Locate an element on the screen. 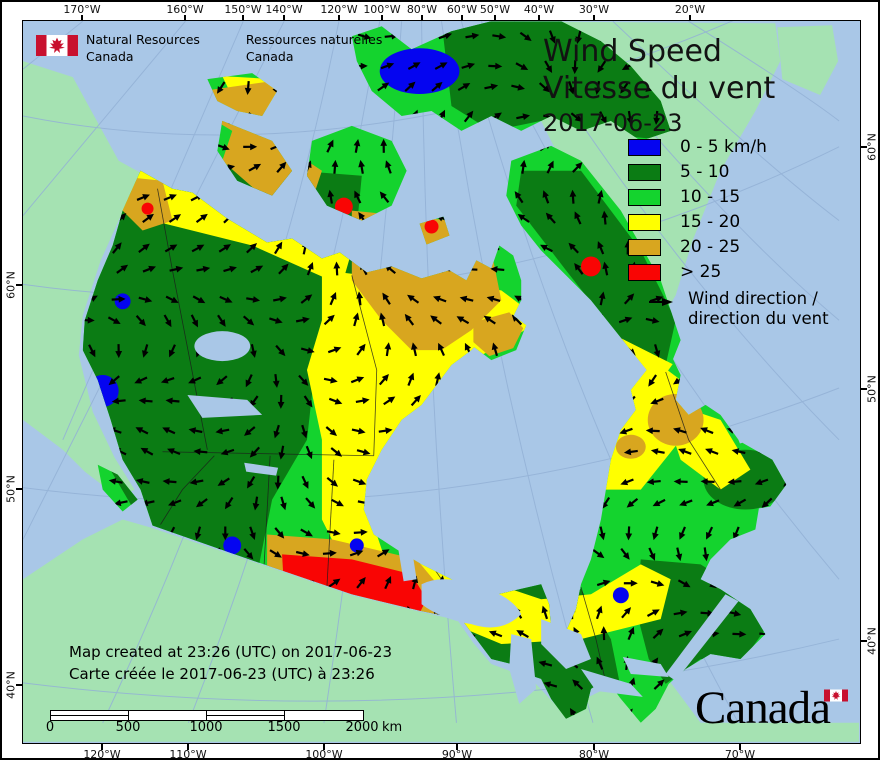  canada-wordmark: Canada is located at coordinates (762, 708).